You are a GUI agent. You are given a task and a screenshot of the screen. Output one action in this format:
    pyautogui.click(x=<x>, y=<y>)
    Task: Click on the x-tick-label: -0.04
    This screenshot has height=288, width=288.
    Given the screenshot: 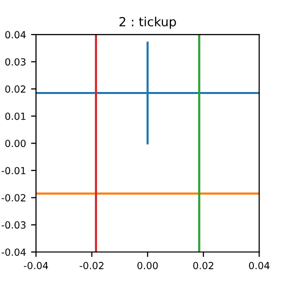 What is the action you would take?
    pyautogui.click(x=36, y=266)
    